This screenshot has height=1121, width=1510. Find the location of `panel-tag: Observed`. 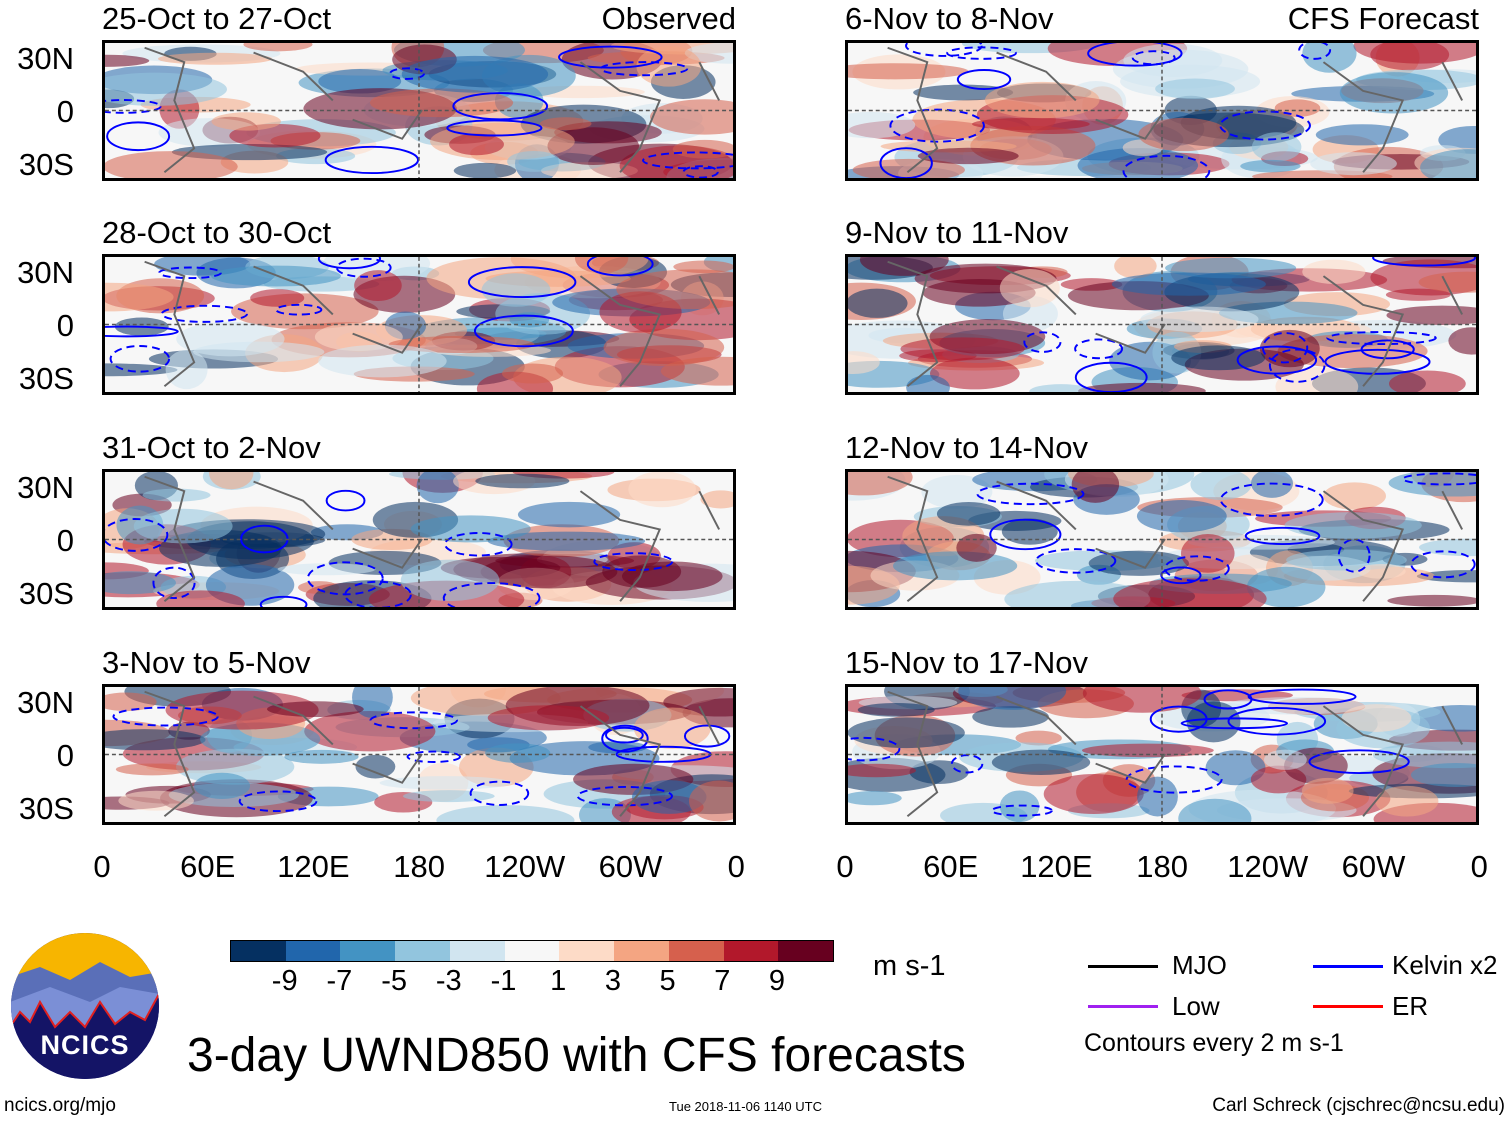

panel-tag: Observed is located at coordinates (668, 18).